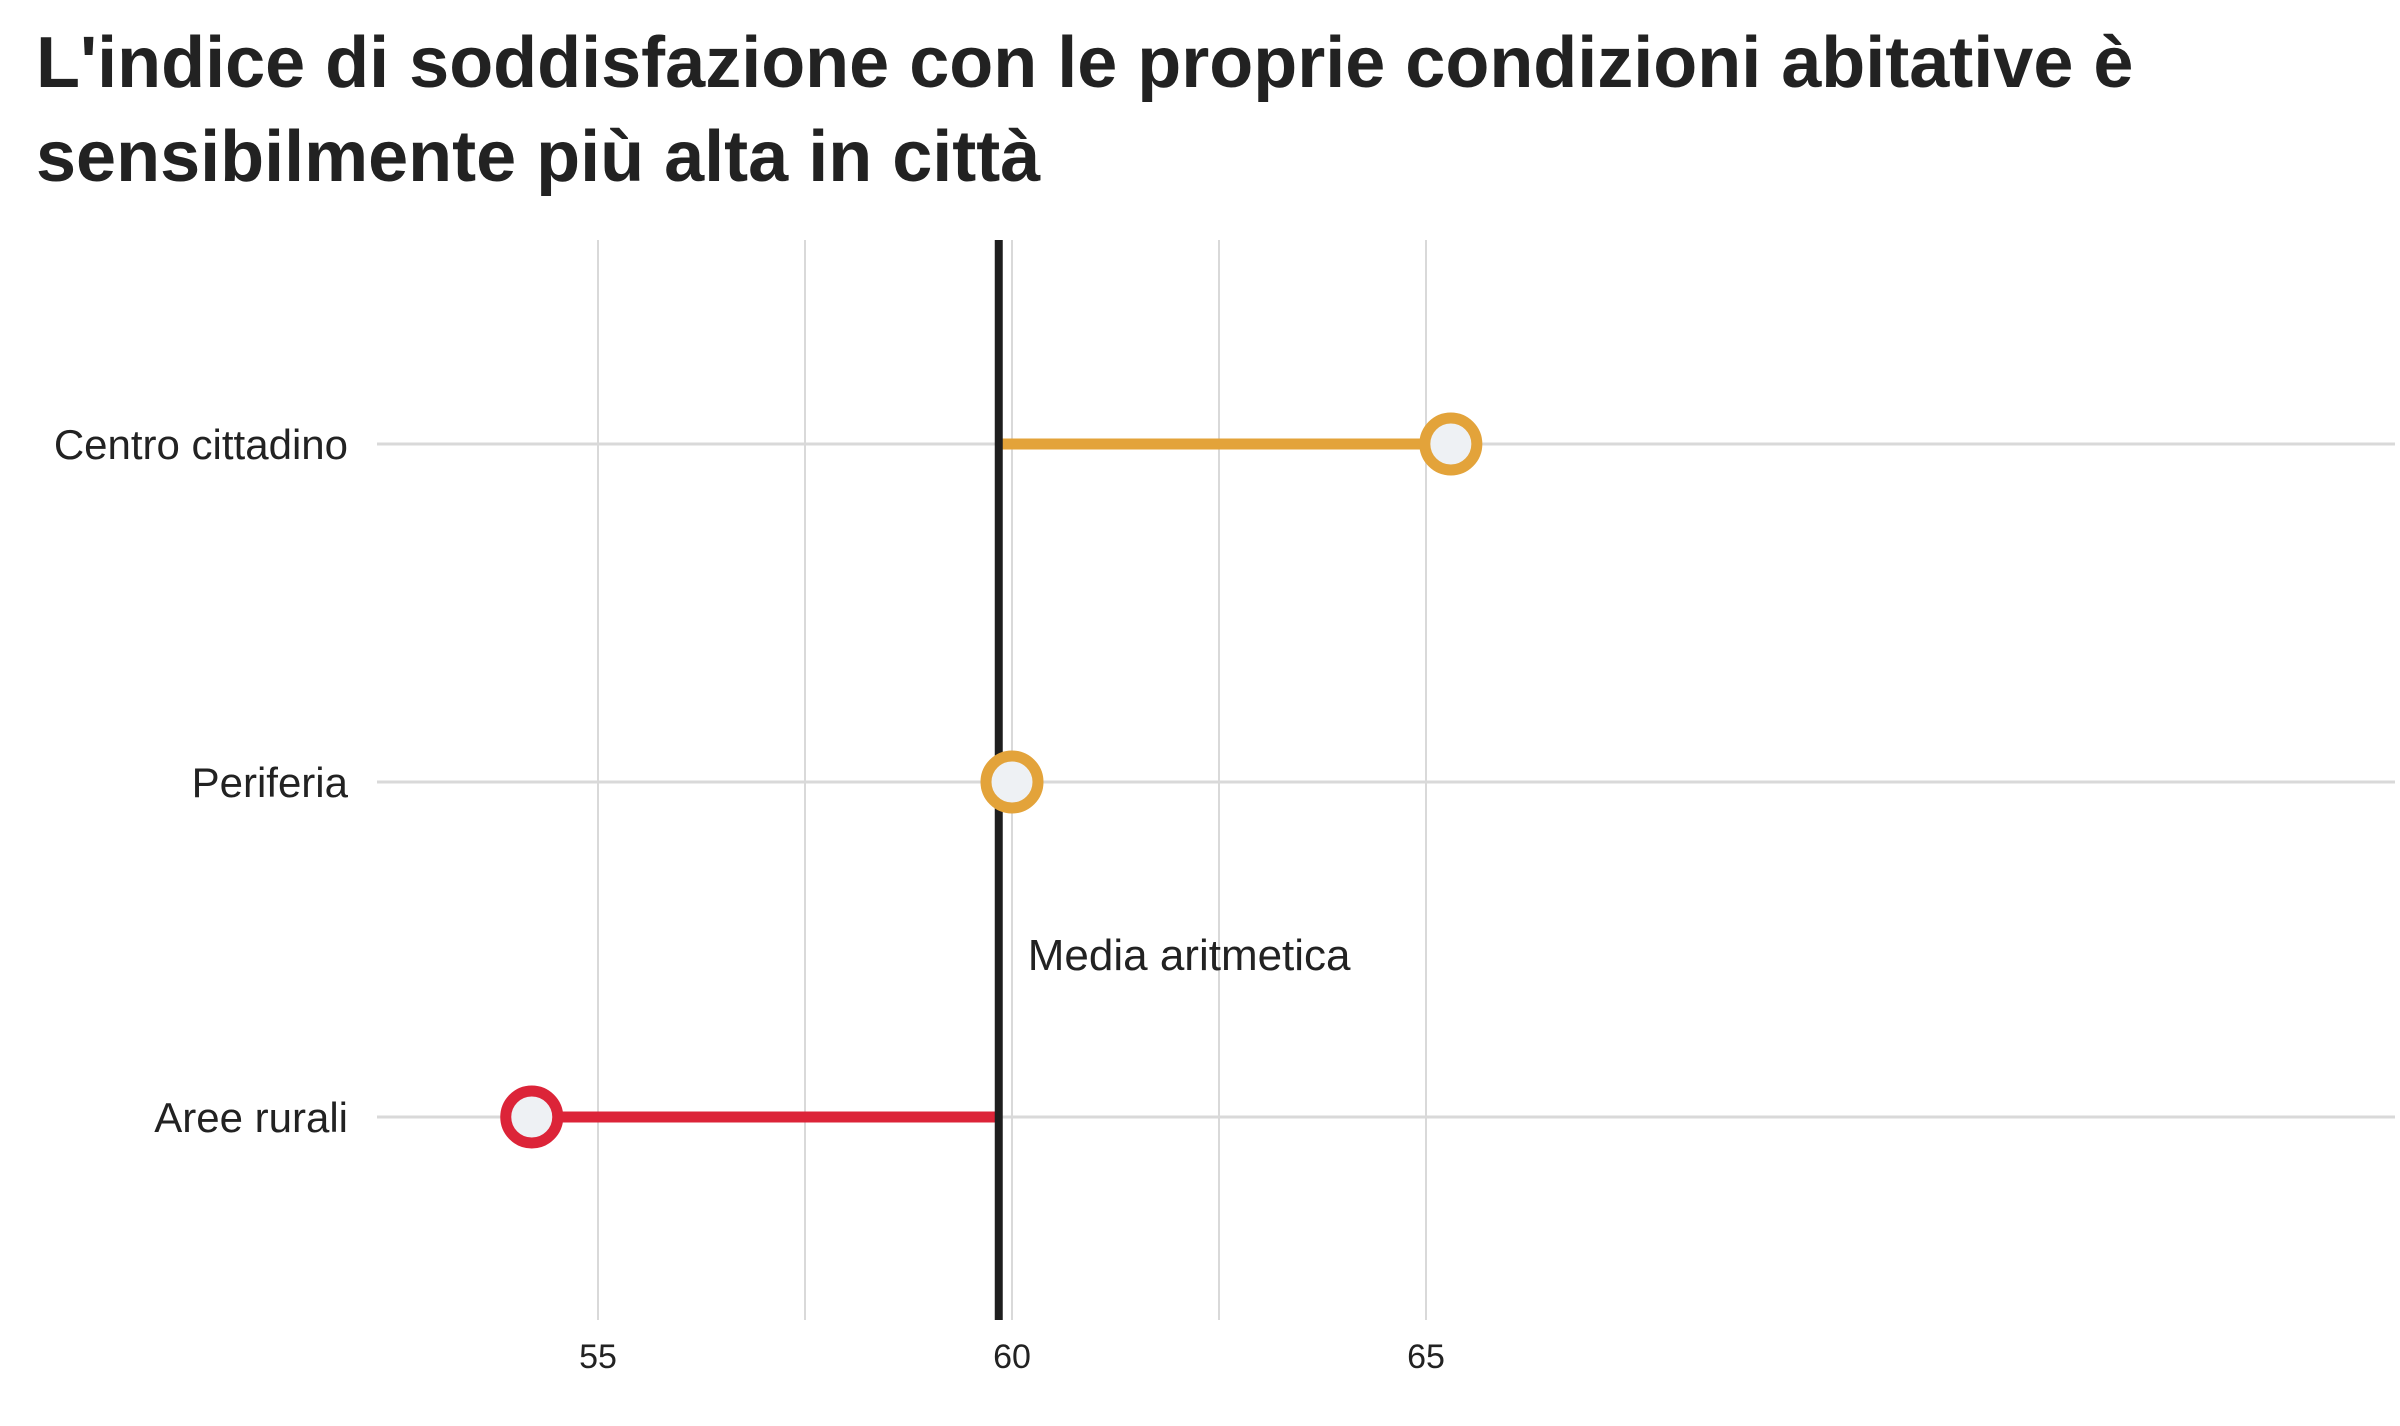 The height and width of the screenshot is (1426, 2400). I want to click on category-label: Aree rurali, so click(251, 1117).